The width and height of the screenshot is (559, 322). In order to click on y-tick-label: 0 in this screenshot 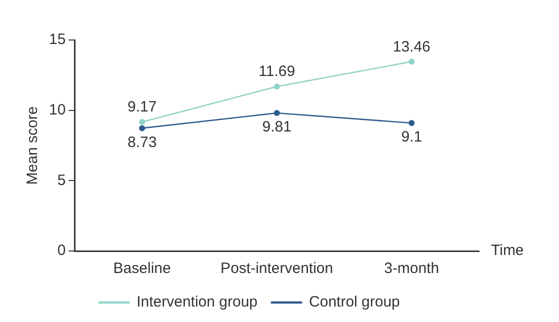, I will do `click(61, 251)`.